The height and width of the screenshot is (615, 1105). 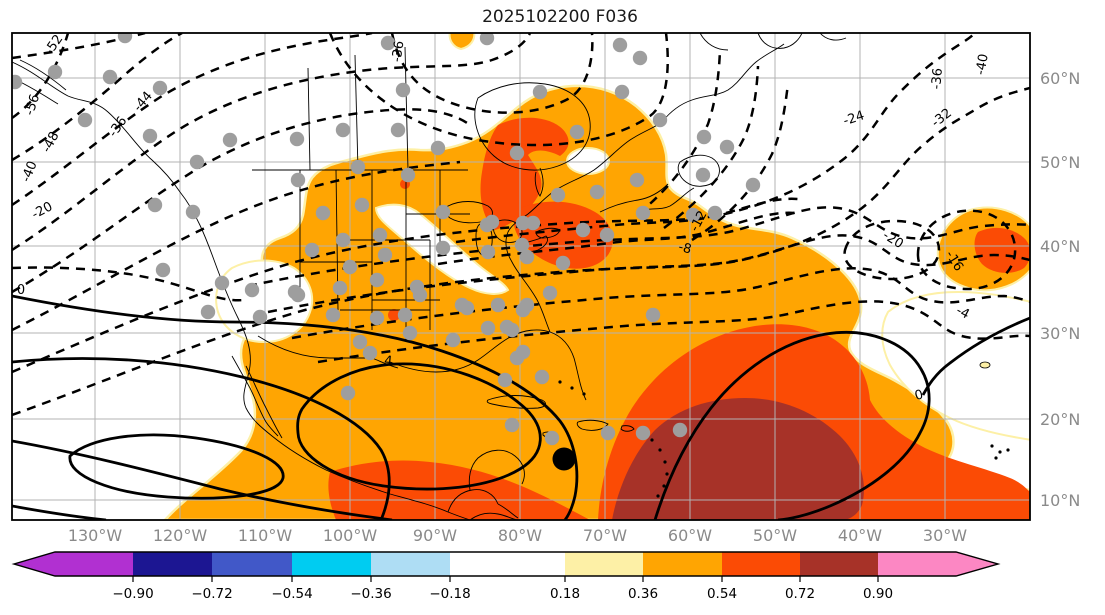 I want to click on target-point-dot, so click(x=564, y=459).